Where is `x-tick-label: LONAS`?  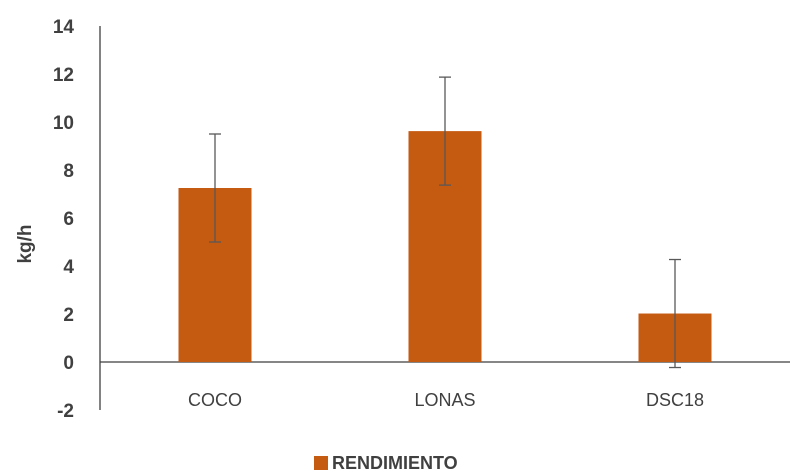
x-tick-label: LONAS is located at coordinates (444, 400).